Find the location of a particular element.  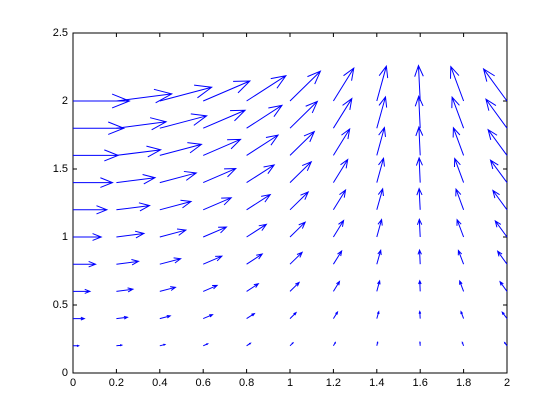

y-tick-label: 1.5 is located at coordinates (60, 169).